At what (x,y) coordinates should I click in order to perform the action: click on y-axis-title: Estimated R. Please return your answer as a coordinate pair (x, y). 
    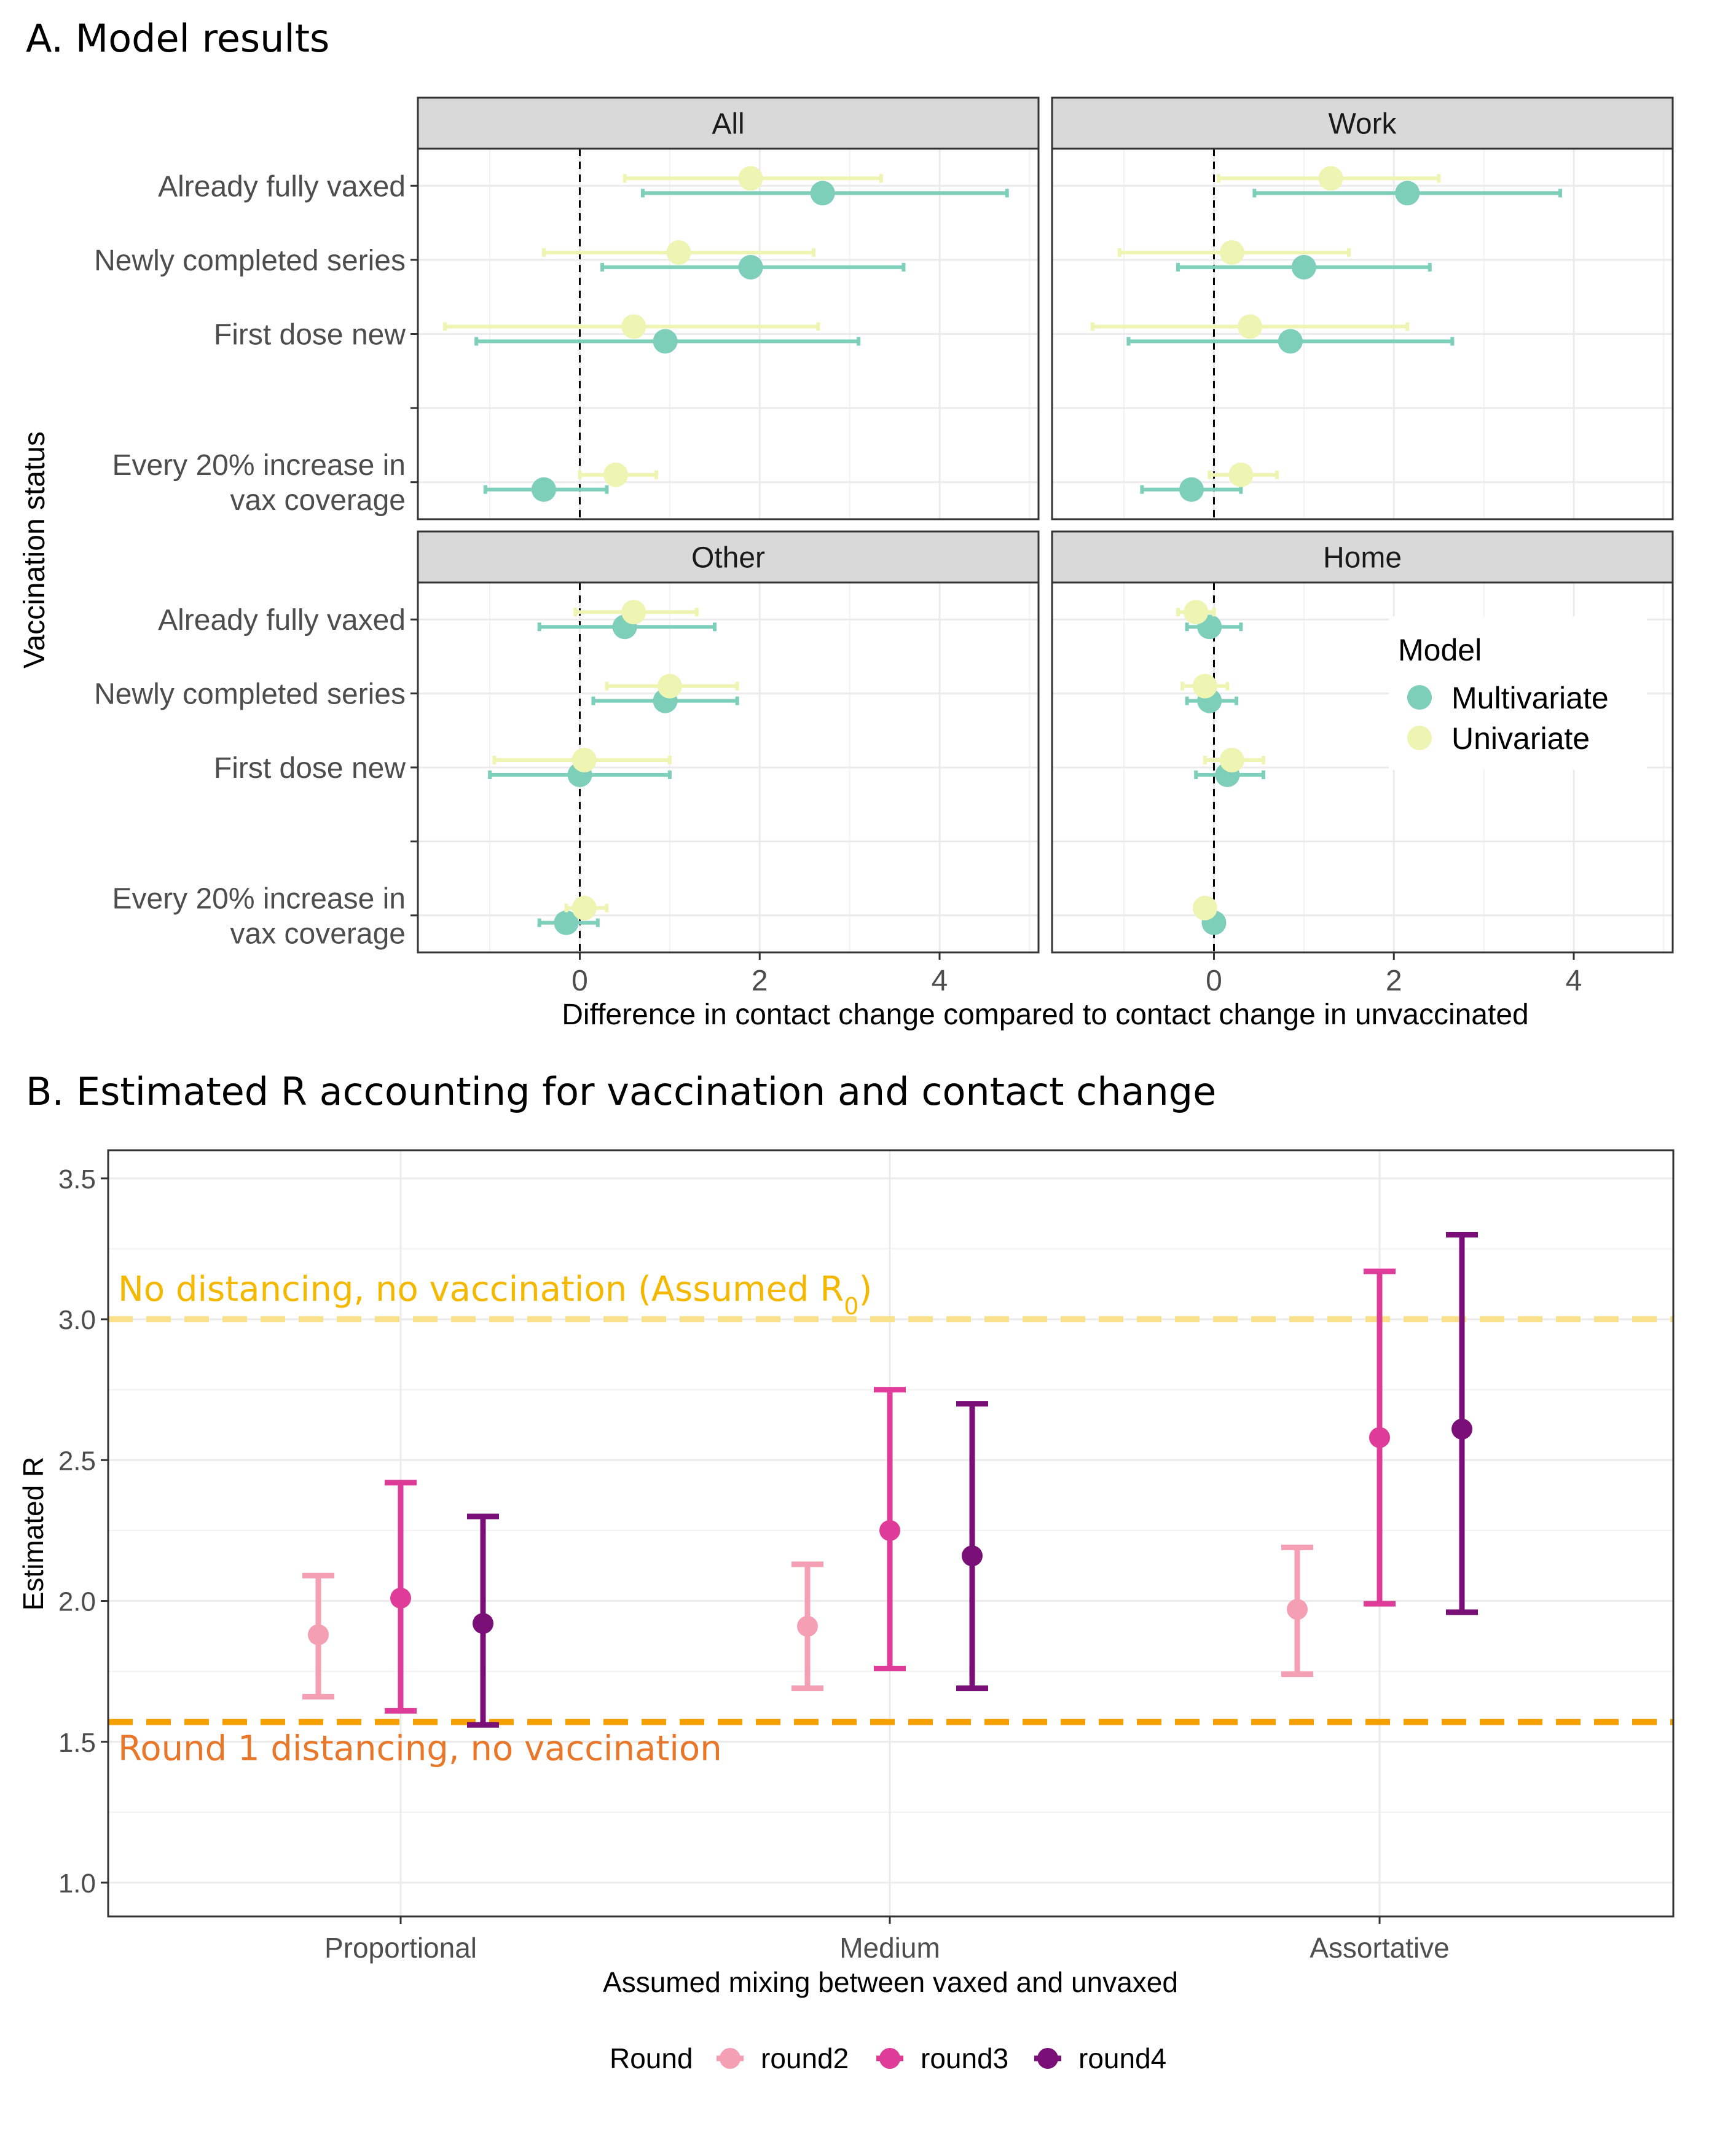
    Looking at the image, I should click on (33, 1534).